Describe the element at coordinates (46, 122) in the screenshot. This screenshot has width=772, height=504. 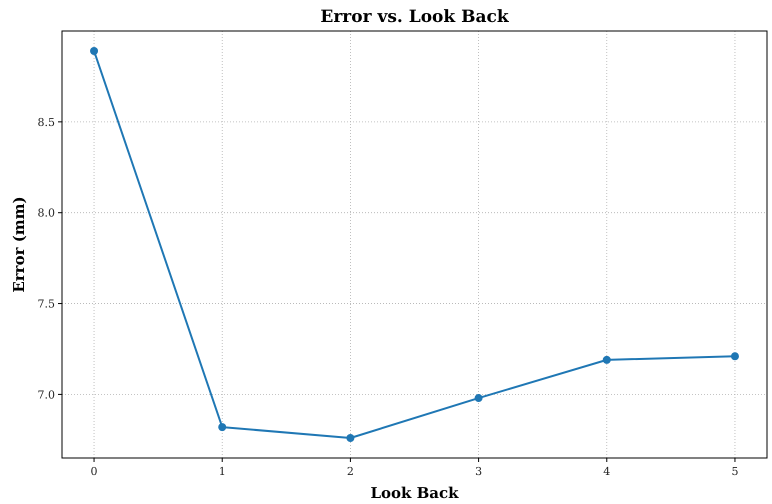
I see `y-tick-label: 8.5` at that location.